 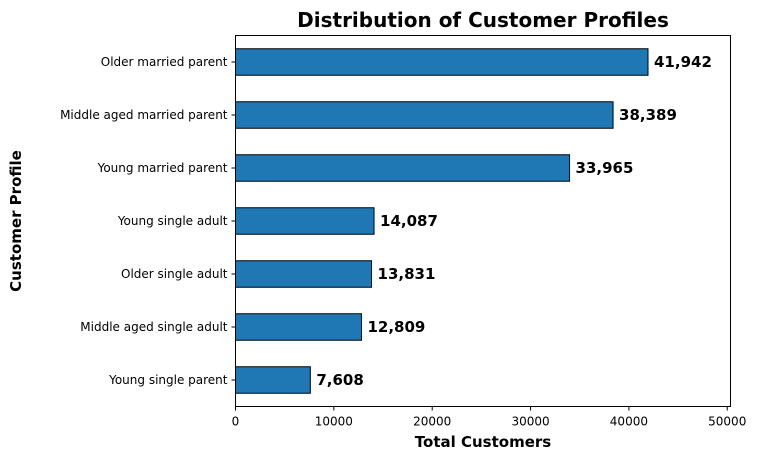 I want to click on x-axis-label: Total Customers, so click(x=483, y=442).